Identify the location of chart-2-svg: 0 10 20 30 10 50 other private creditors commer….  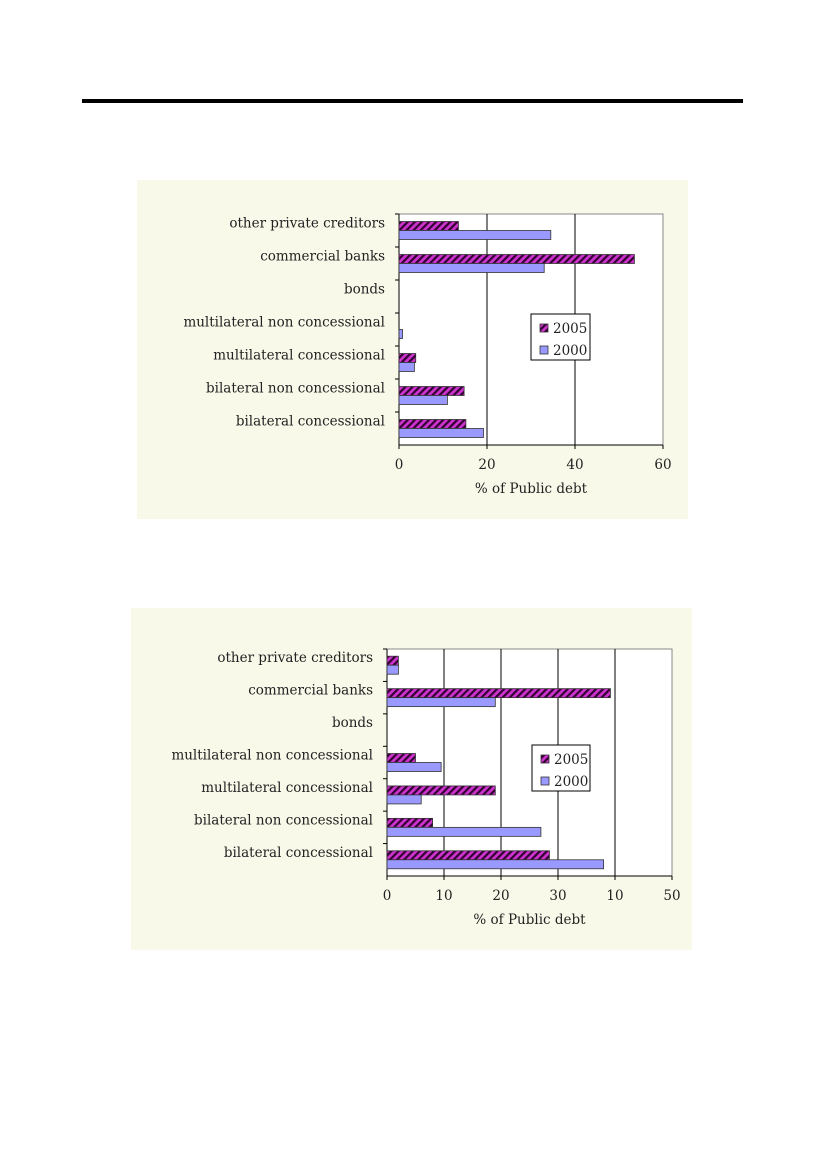
(426, 788).